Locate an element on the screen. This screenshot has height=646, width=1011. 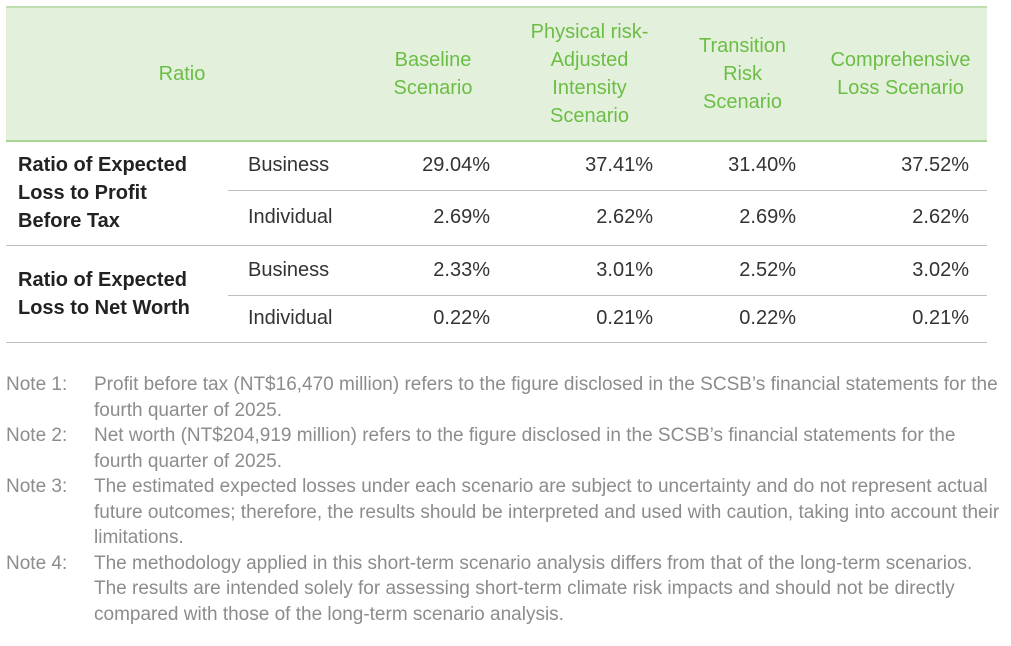
table-row: Individual 2.69% 2.62% 2.69% 2.62% is located at coordinates (497, 218).